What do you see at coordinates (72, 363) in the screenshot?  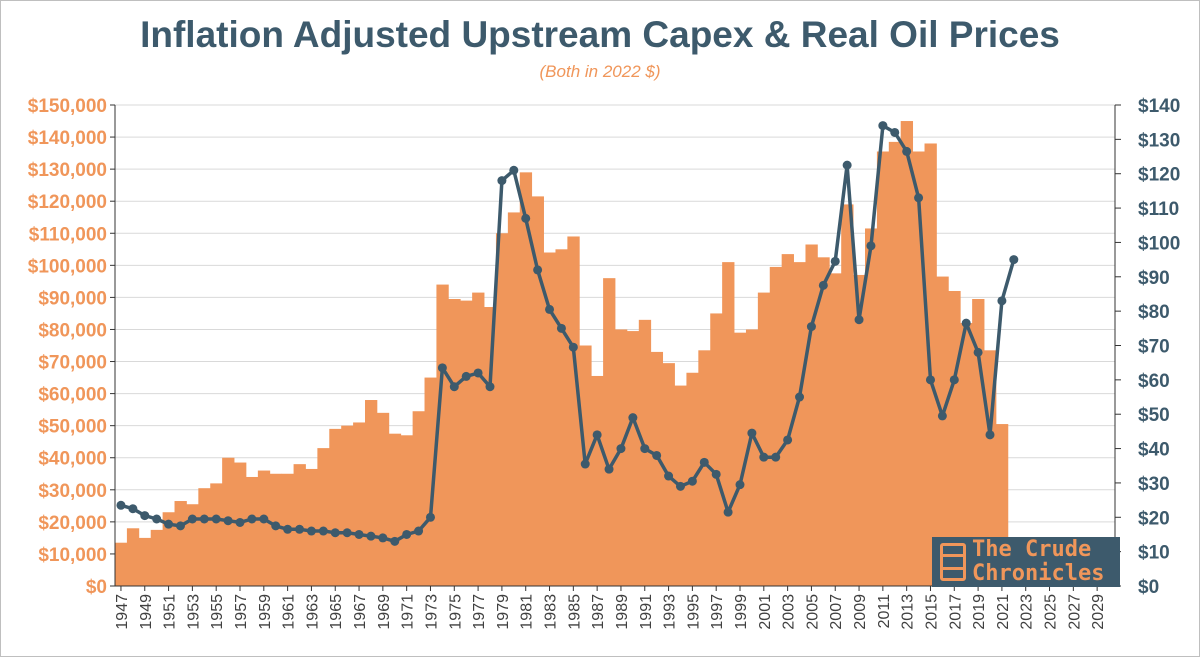 I see `y-left-tick-label: $70,000` at bounding box center [72, 363].